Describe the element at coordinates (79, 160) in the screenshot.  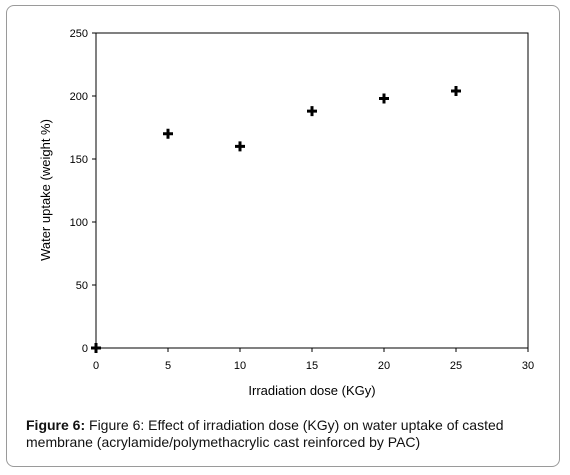
I see `y-tick-label: 150` at that location.